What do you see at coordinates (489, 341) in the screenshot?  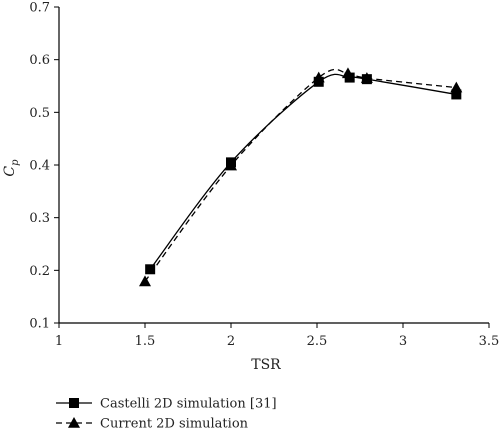 I see `x-tick-label: 3.5` at bounding box center [489, 341].